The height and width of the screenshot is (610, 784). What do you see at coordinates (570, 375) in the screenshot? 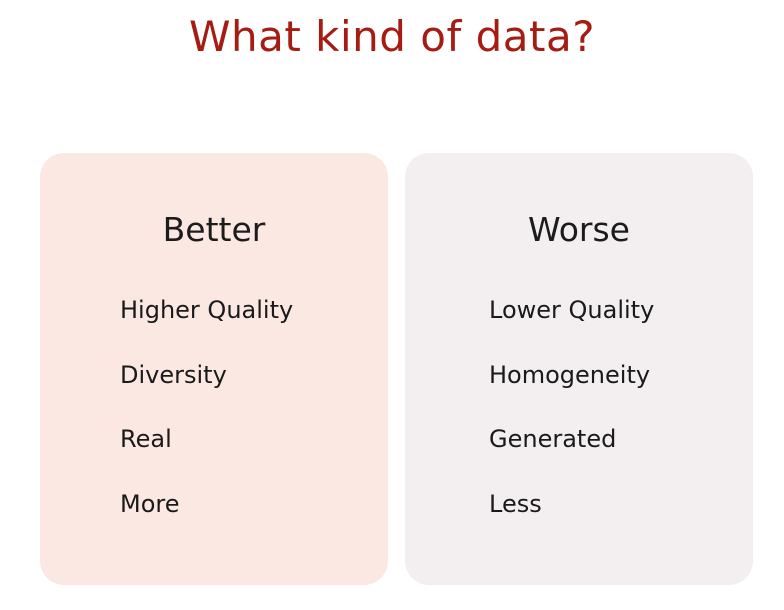
I see `worse-item: Homogeneity` at bounding box center [570, 375].